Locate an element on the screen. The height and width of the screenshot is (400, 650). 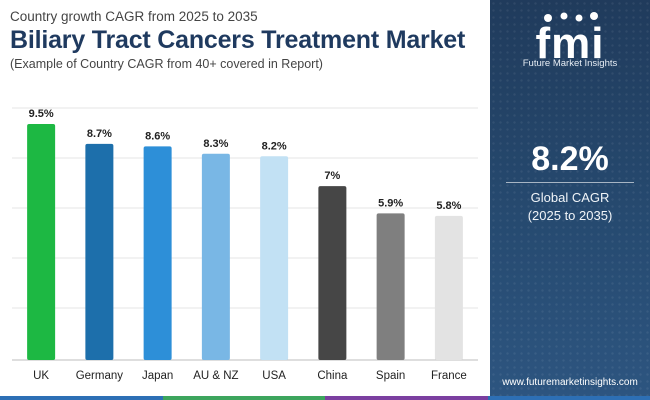
x-tick-label: France is located at coordinates (449, 376).